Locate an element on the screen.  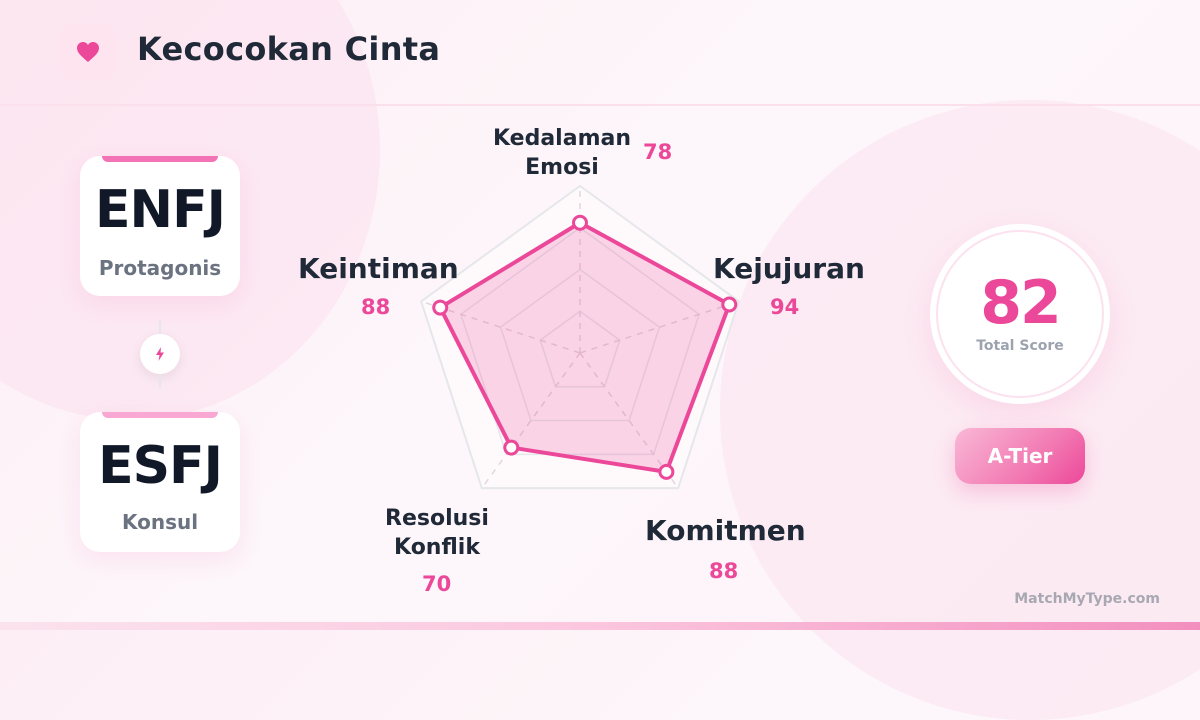
radar-chart is located at coordinates (580, 337).